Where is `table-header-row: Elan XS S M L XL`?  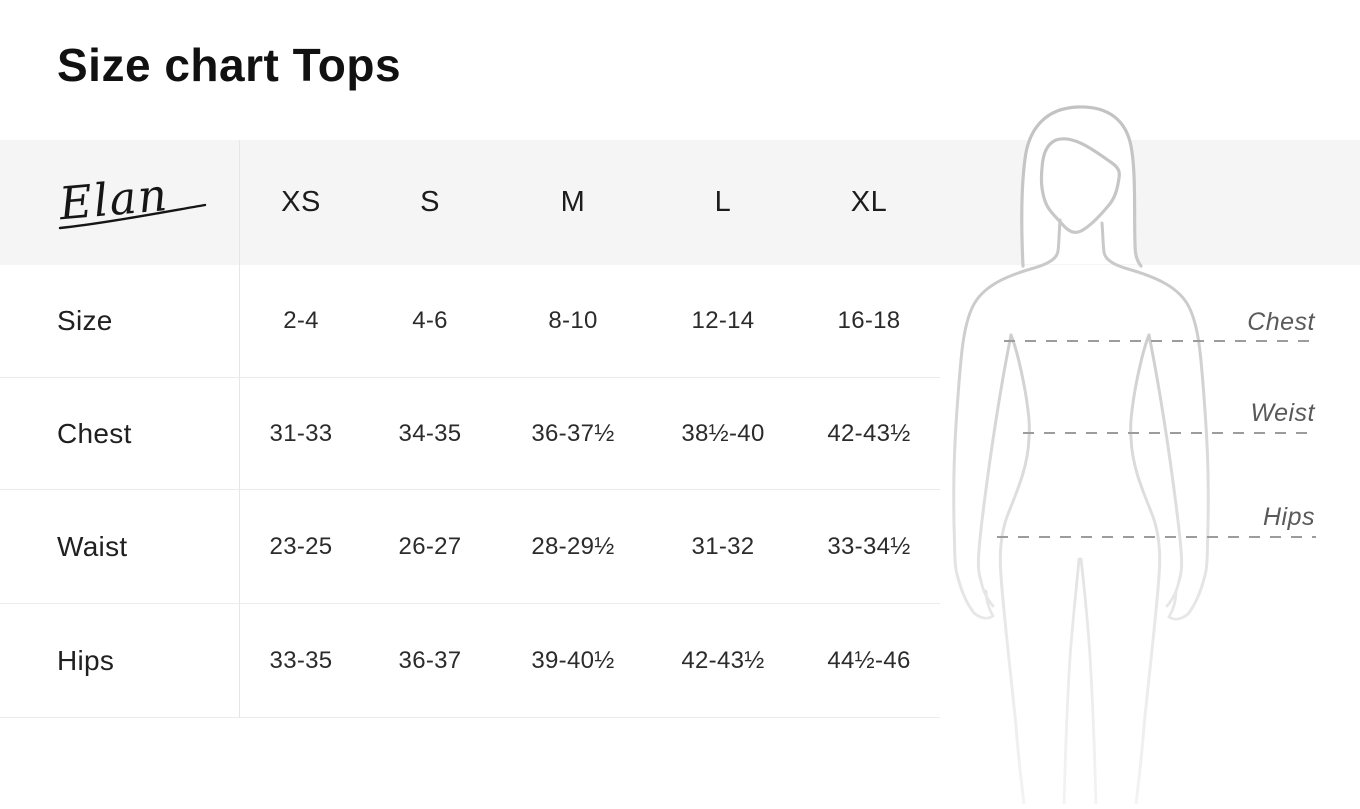 table-header-row: Elan XS S M L XL is located at coordinates (470, 202).